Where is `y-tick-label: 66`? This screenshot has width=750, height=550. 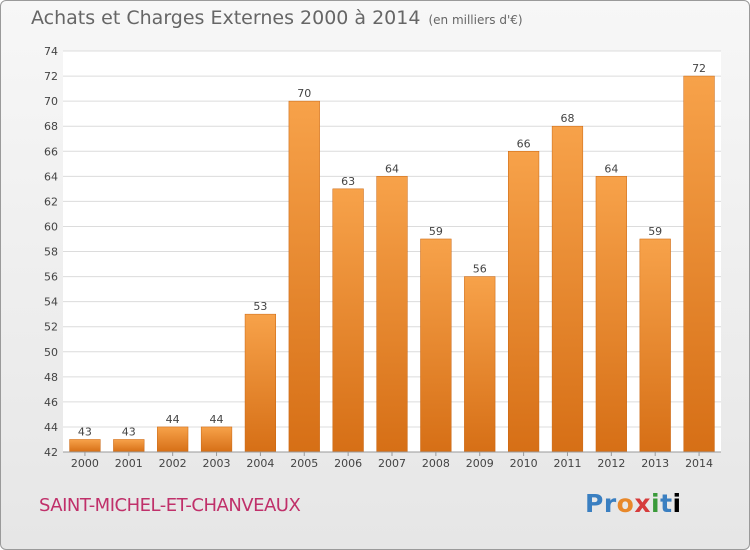
y-tick-label: 66 is located at coordinates (51, 151).